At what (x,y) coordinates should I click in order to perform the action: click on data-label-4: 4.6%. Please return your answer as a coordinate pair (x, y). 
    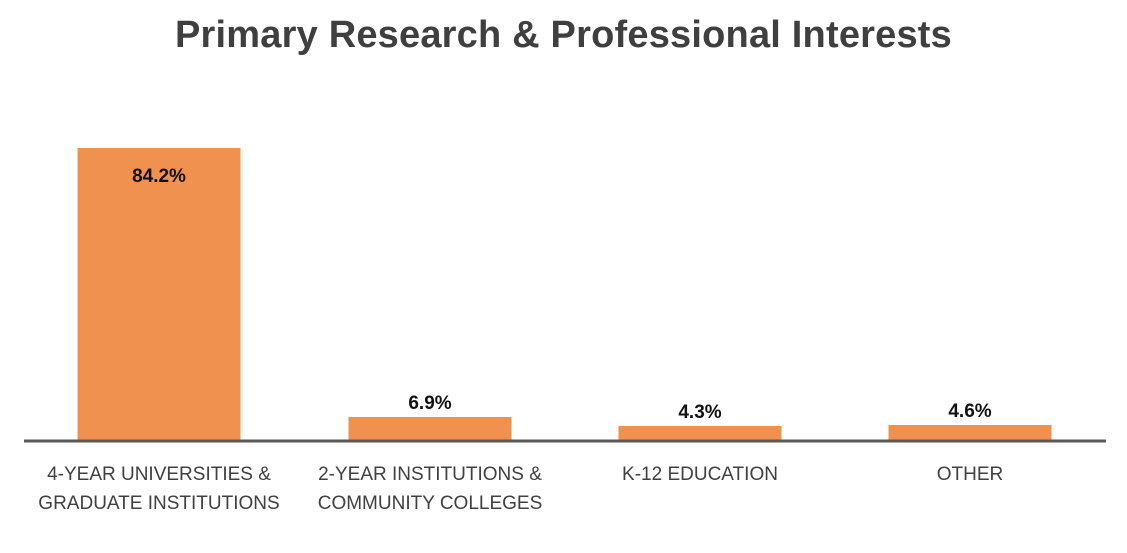
    Looking at the image, I should click on (969, 411).